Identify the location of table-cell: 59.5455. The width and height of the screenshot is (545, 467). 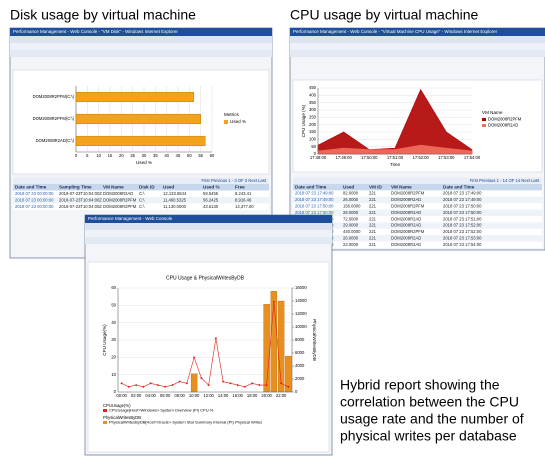
(211, 193).